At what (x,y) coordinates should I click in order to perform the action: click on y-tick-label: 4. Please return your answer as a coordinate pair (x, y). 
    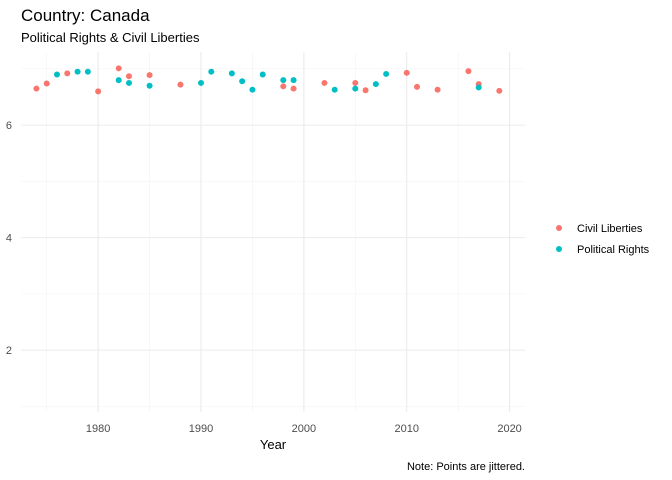
    Looking at the image, I should click on (9, 239).